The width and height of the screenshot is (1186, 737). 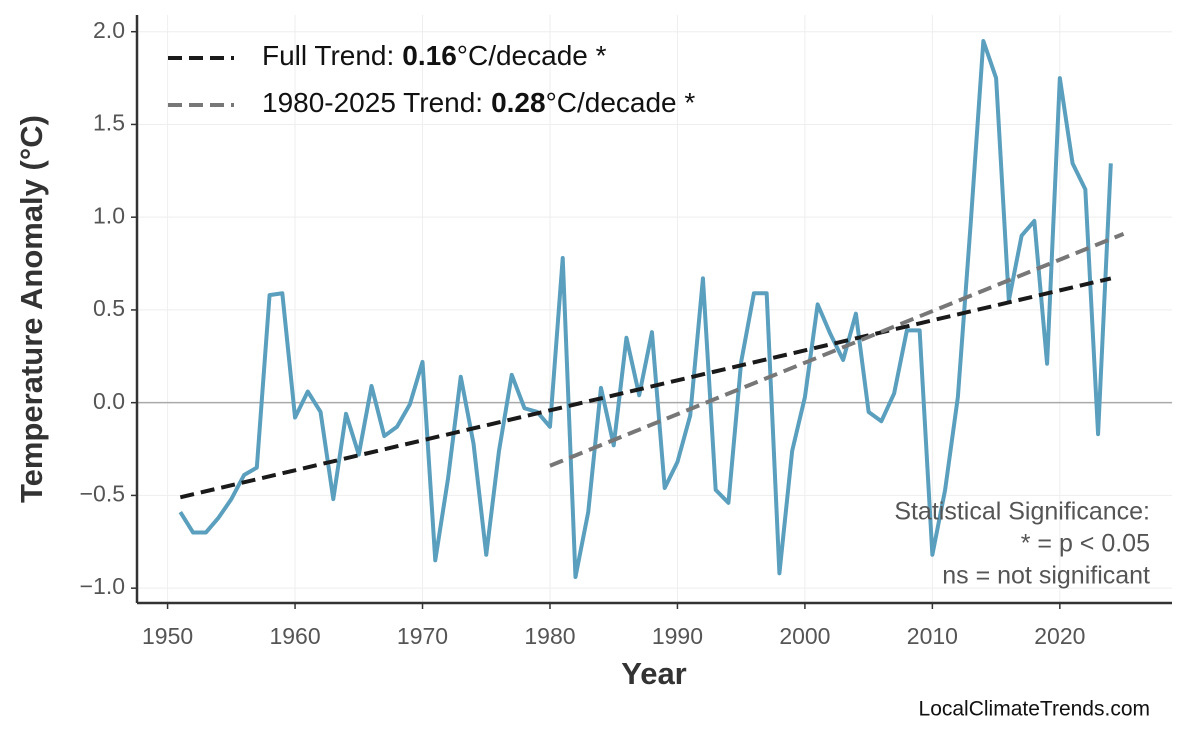 What do you see at coordinates (31, 309) in the screenshot?
I see `y-axis-label: Temperature Anomaly (°C)` at bounding box center [31, 309].